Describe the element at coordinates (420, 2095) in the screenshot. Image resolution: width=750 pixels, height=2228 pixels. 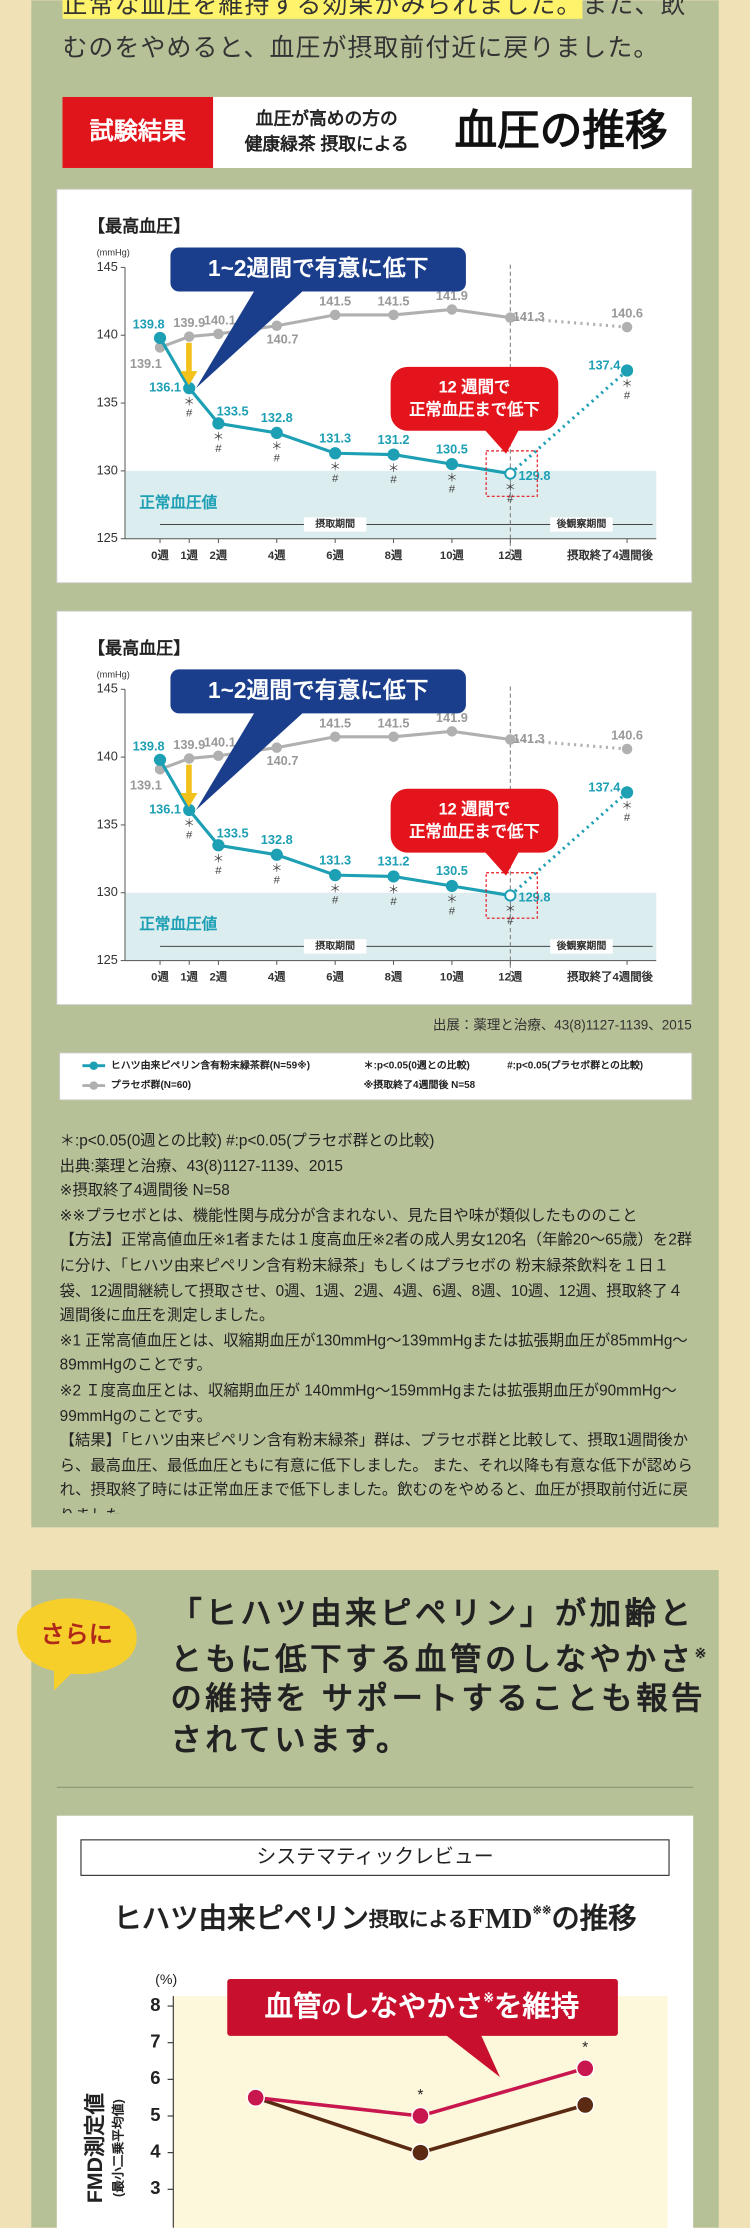
I see `significance-mark: *` at that location.